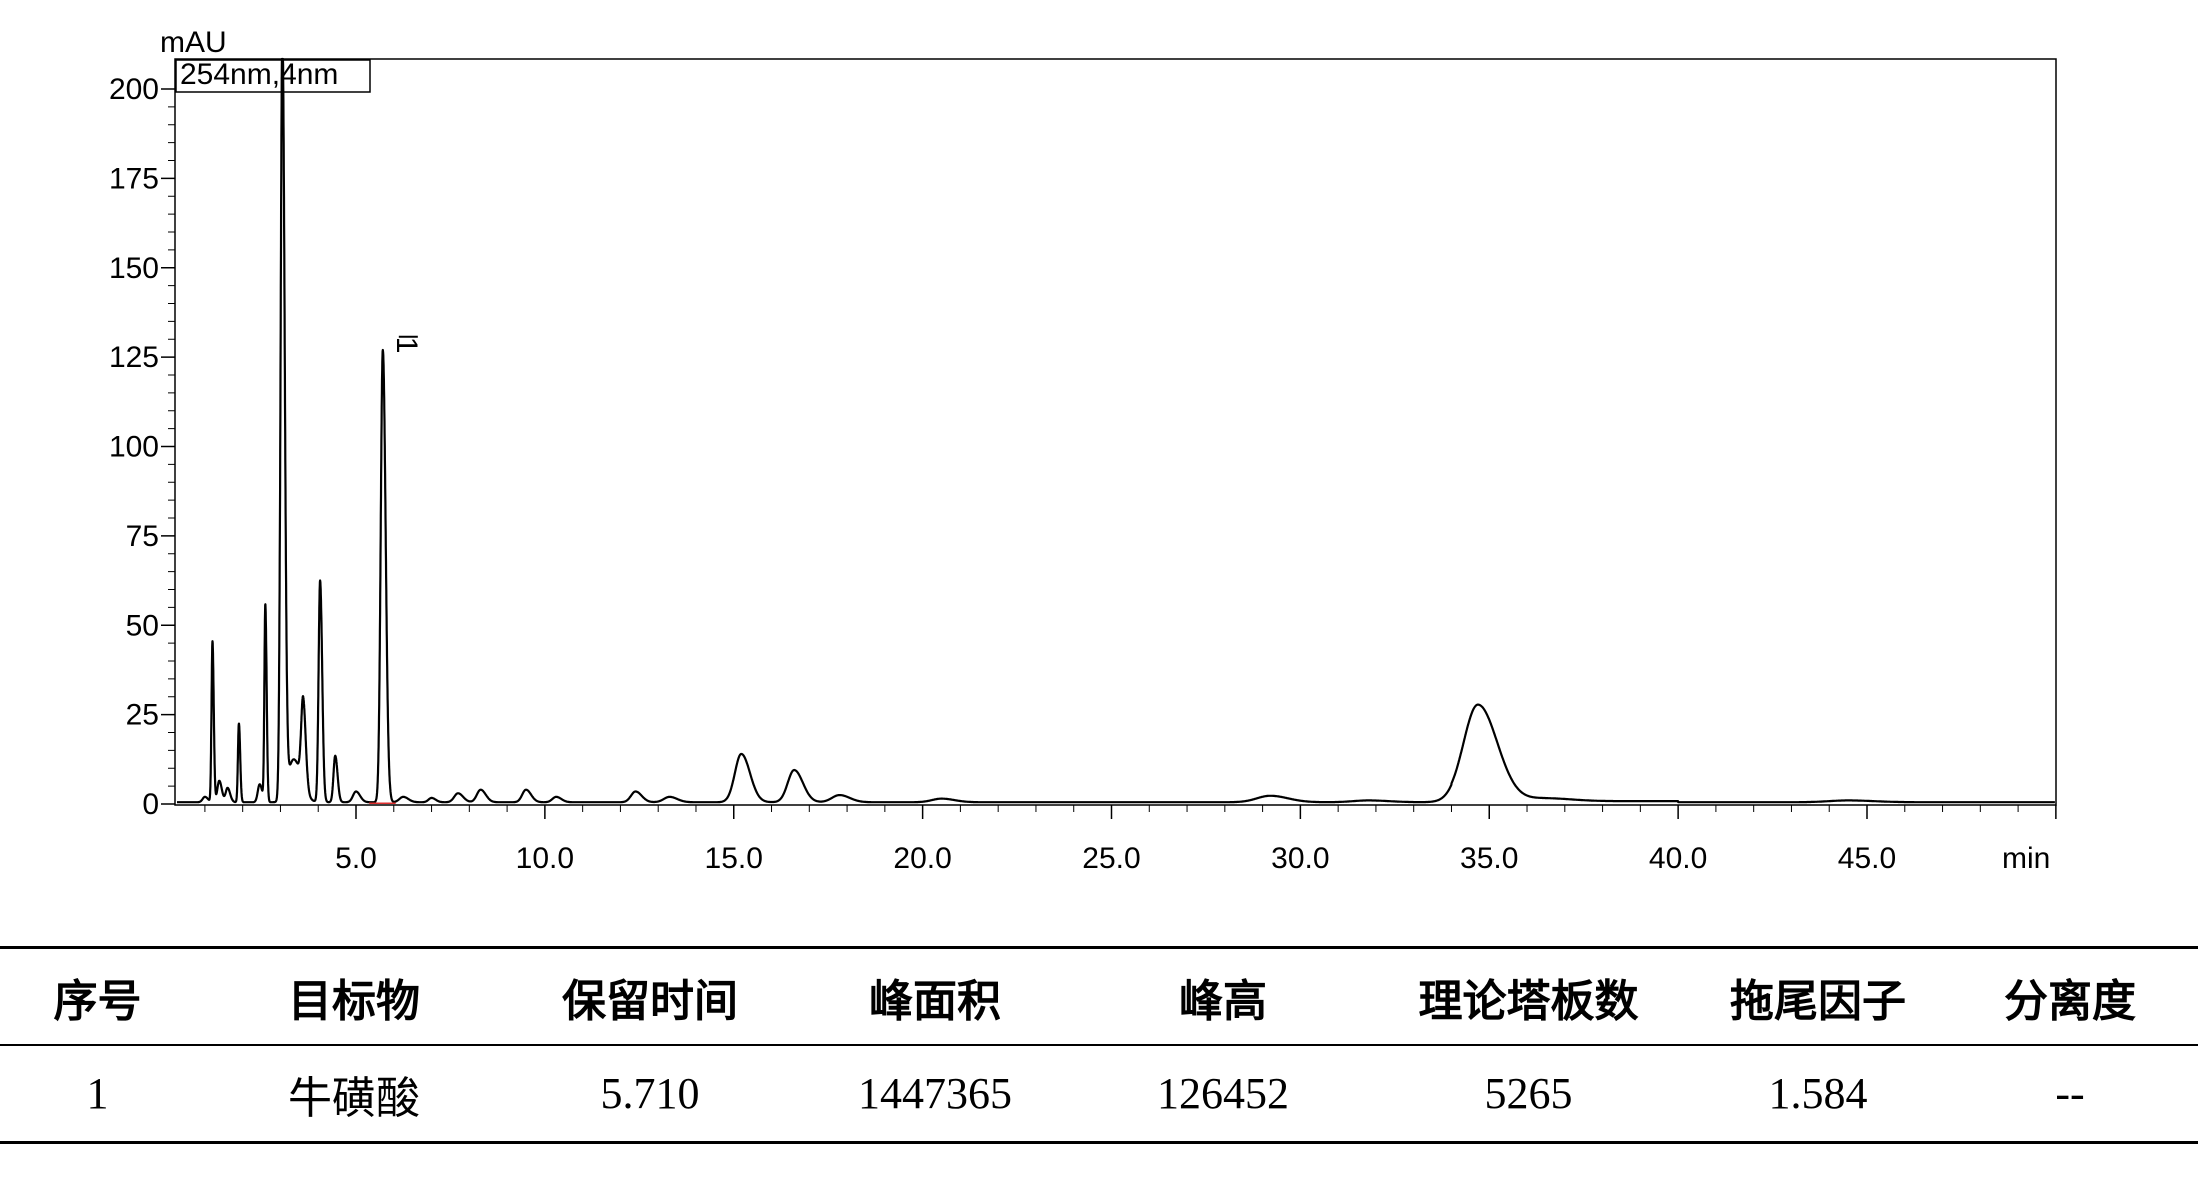 The image size is (2198, 1180). Describe the element at coordinates (2070, 996) in the screenshot. I see `header-resolution: 分离度` at that location.